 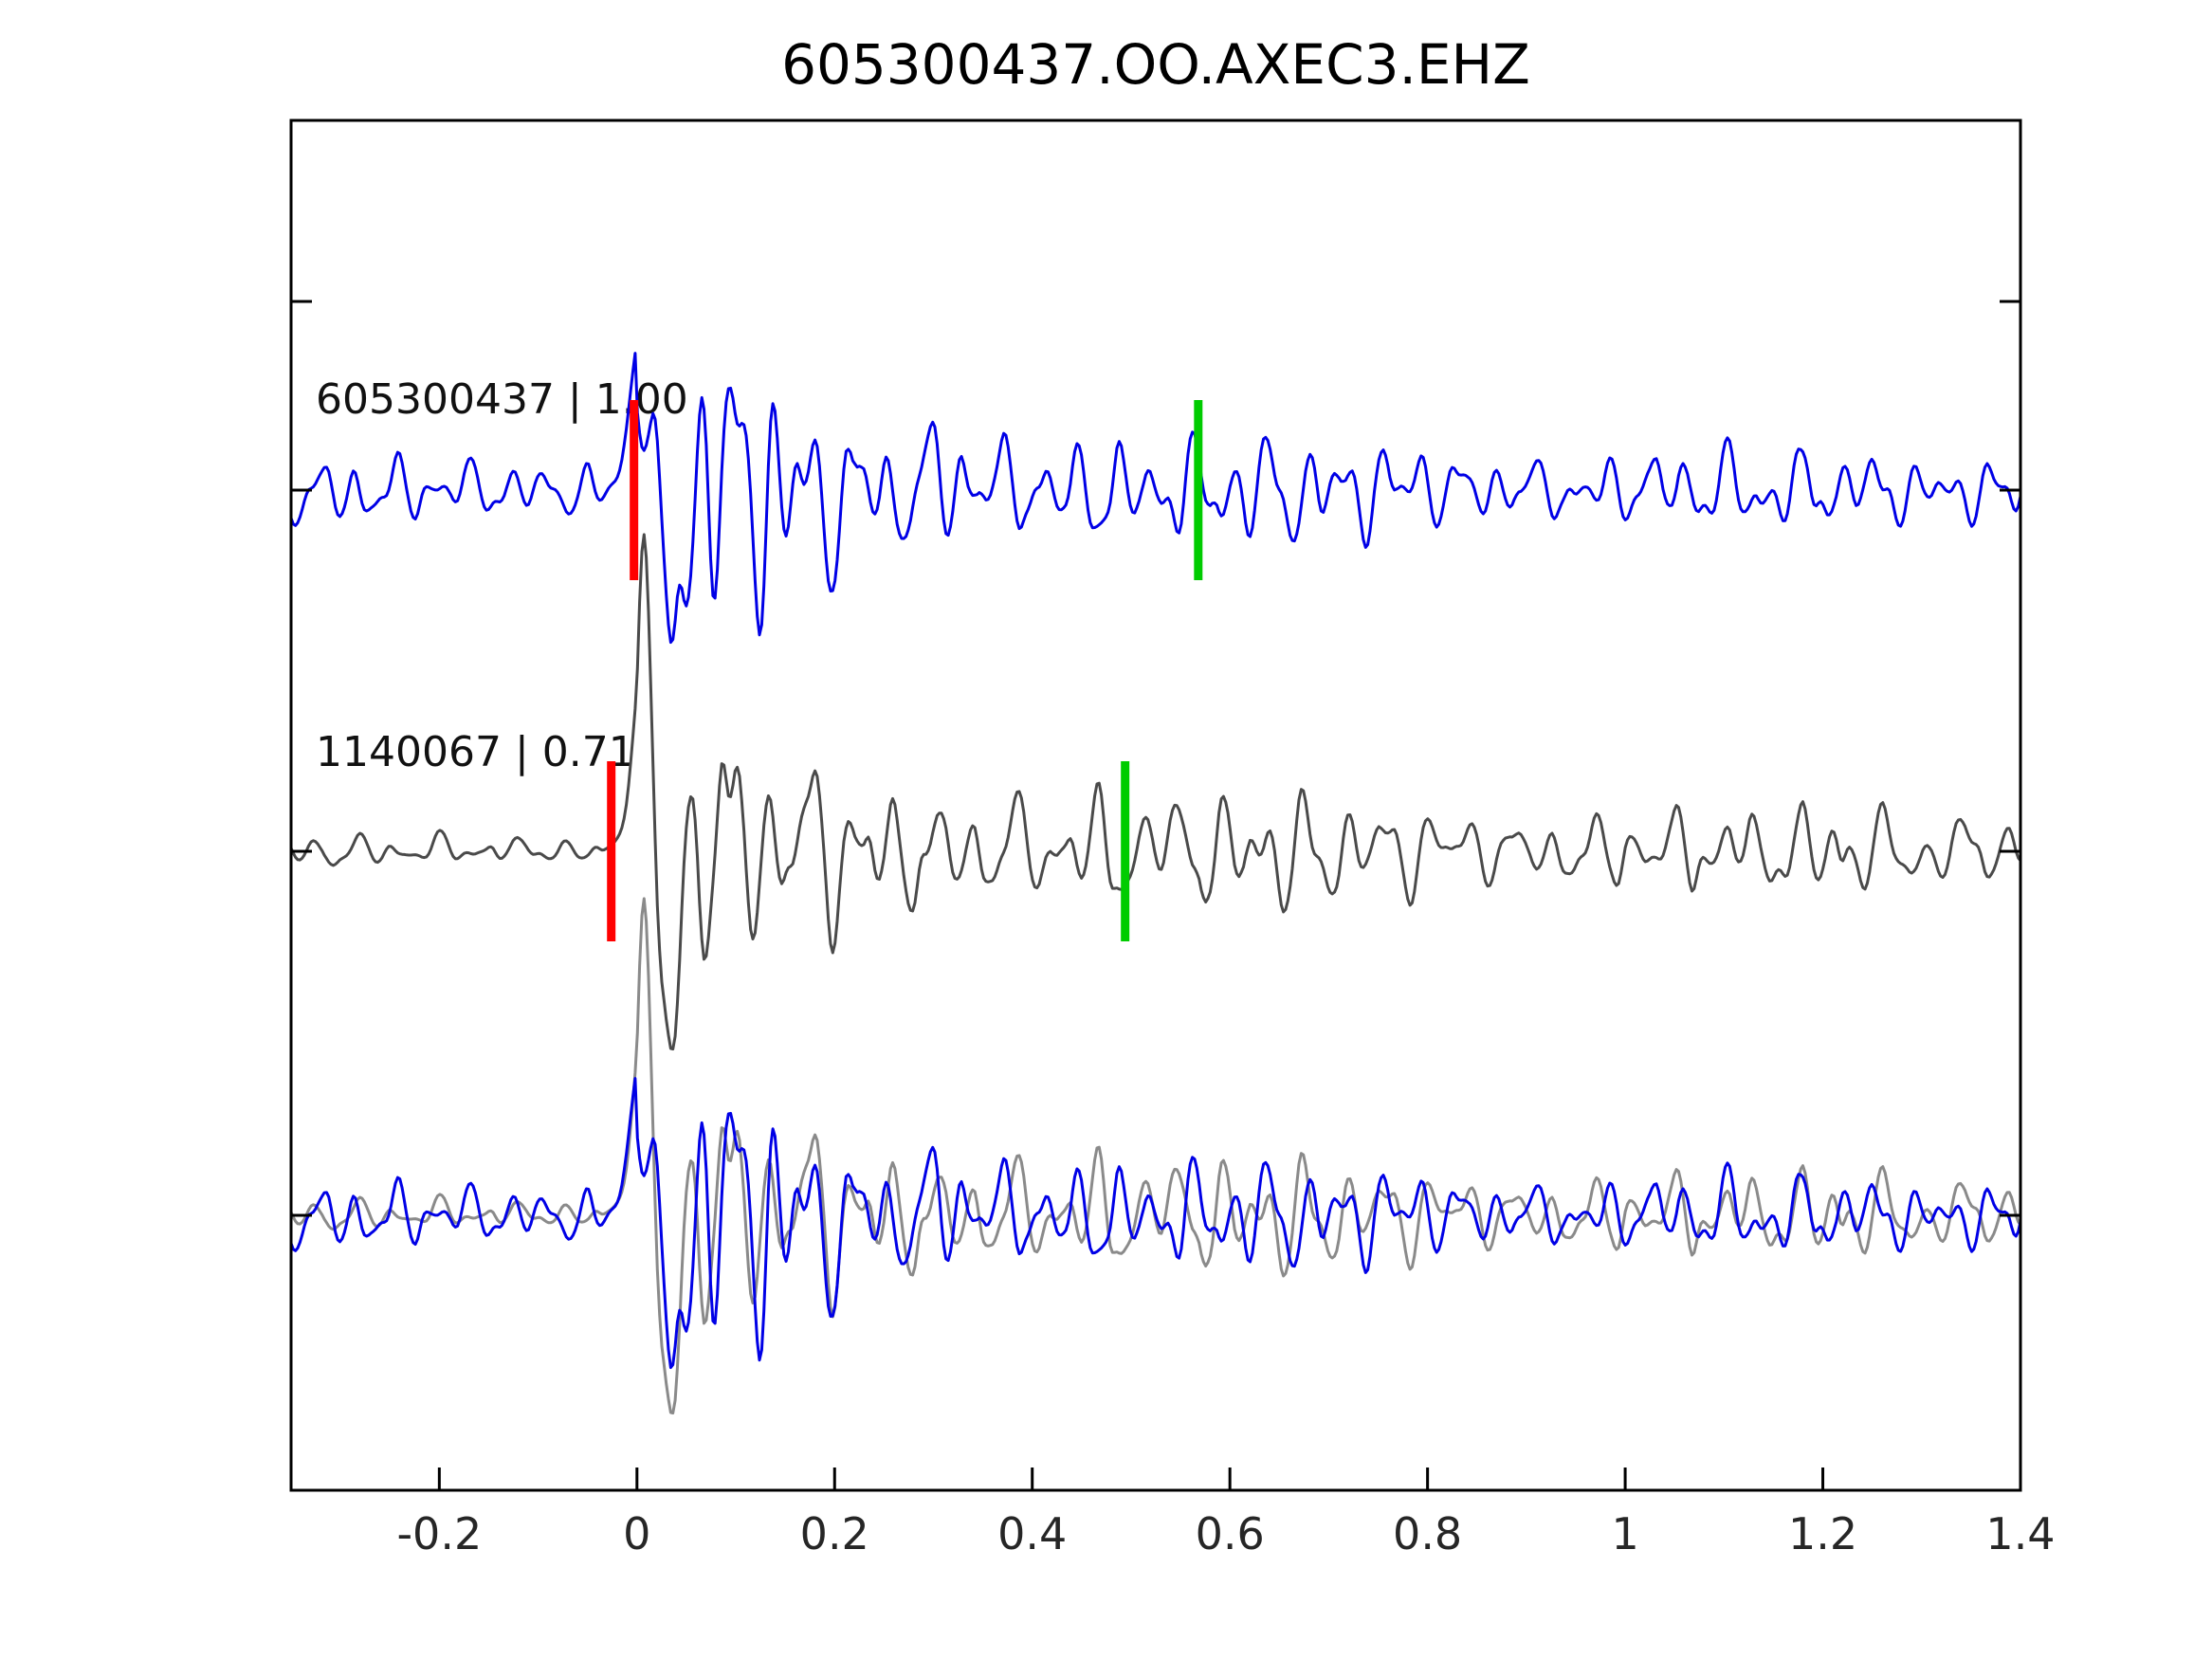 I want to click on x-tick-label: 1.4, so click(x=2020, y=1533).